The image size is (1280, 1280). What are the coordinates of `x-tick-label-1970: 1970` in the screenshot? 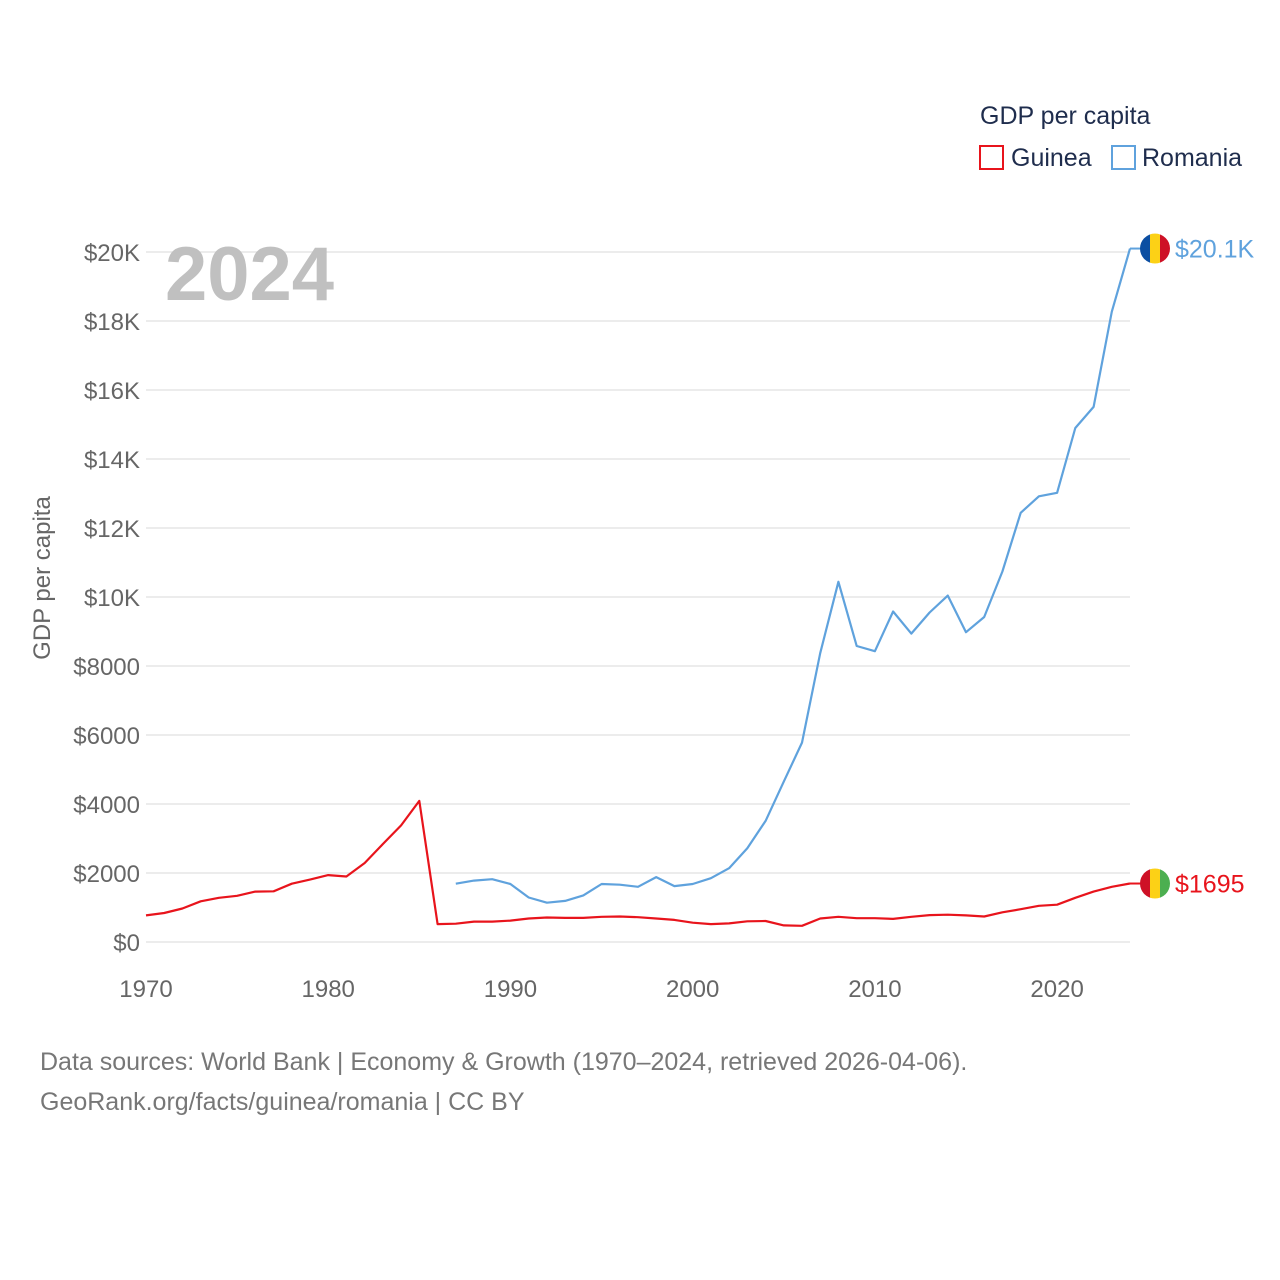 It's located at (145, 989).